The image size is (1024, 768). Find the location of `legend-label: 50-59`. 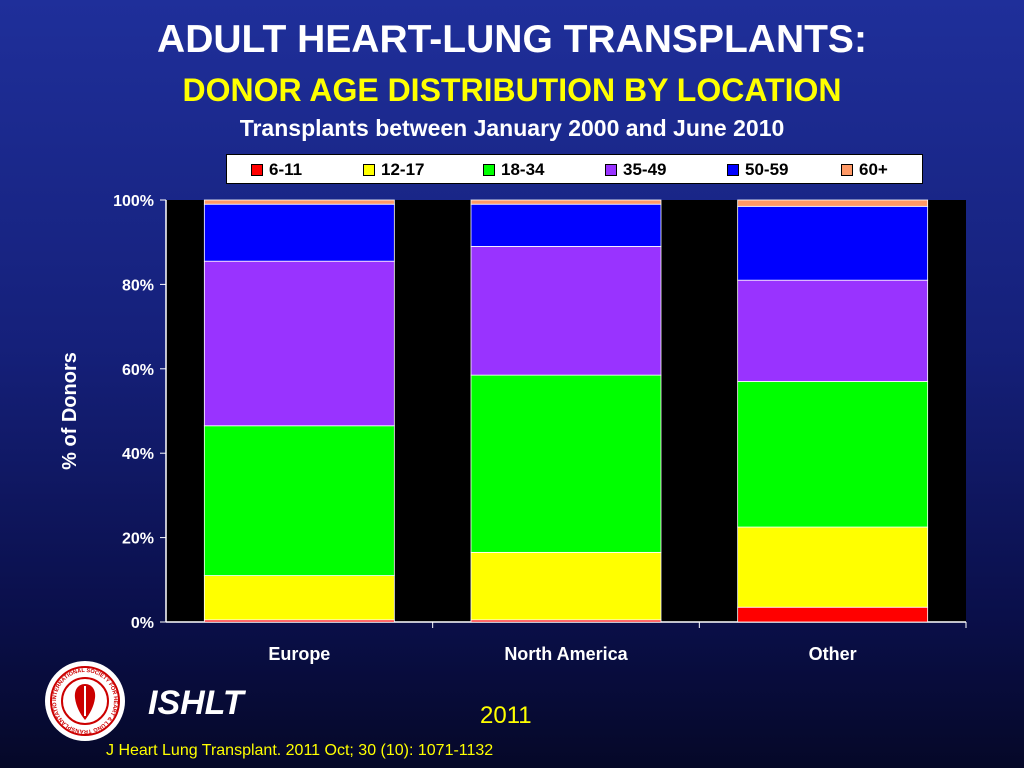

legend-label: 50-59 is located at coordinates (767, 169).